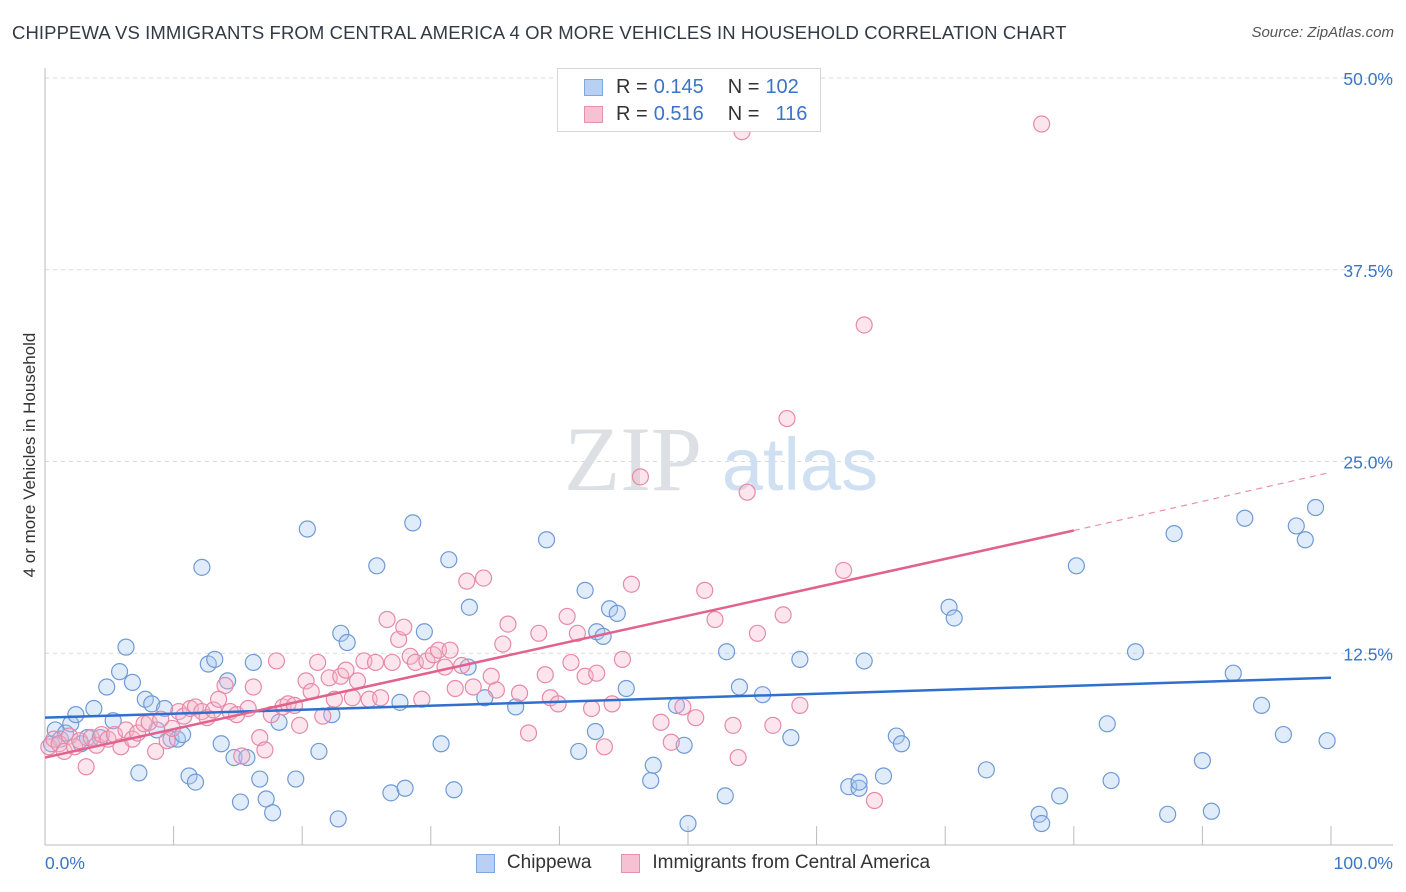 The image size is (1406, 892). What do you see at coordinates (633, 459) in the screenshot?
I see `watermark-zip: ZIP` at bounding box center [633, 459].